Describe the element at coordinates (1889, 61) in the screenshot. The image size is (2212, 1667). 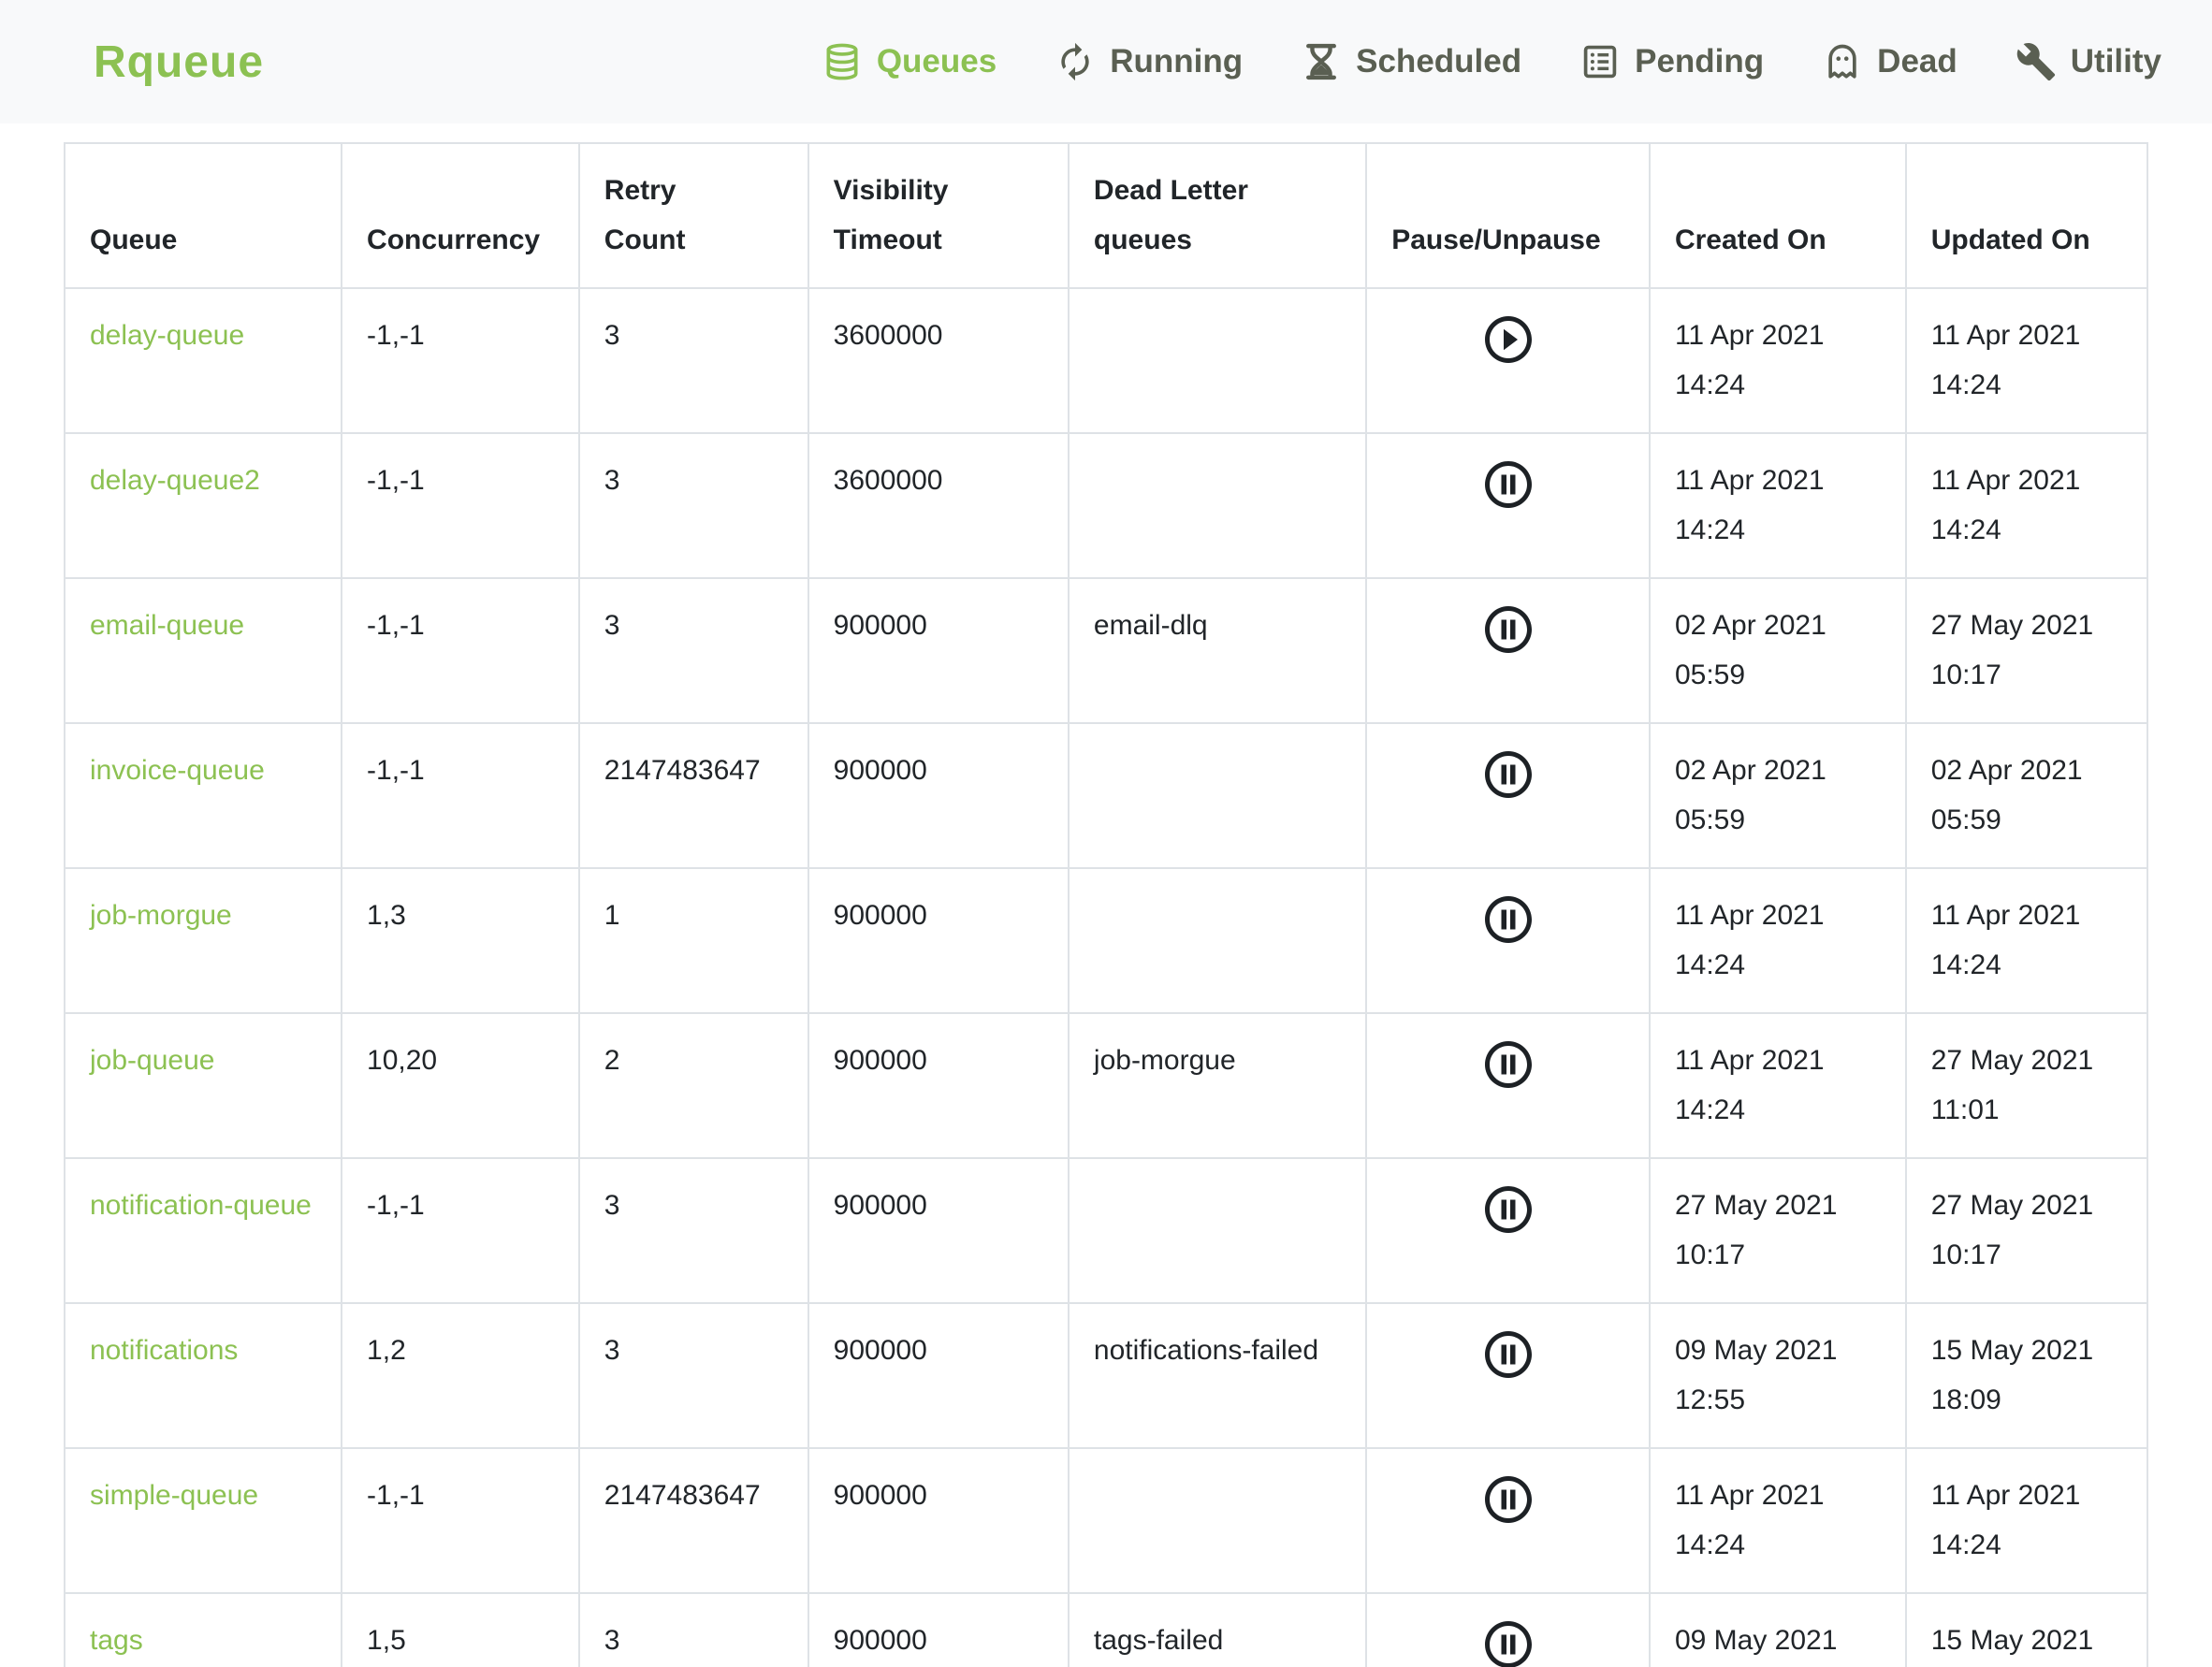
I see `nav-item-dead: Dead` at that location.